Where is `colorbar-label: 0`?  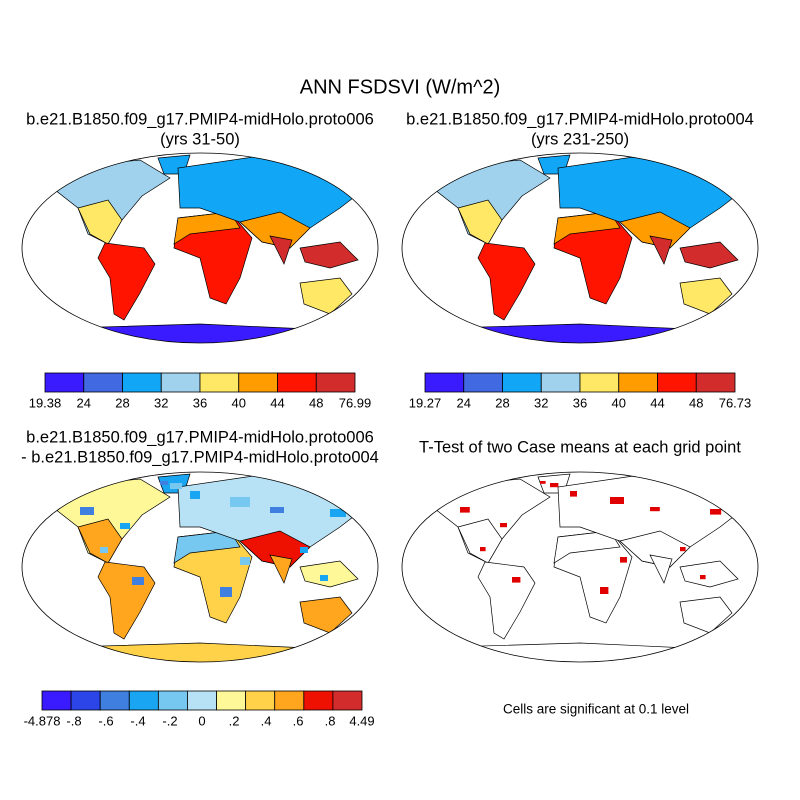
colorbar-label: 0 is located at coordinates (201, 720).